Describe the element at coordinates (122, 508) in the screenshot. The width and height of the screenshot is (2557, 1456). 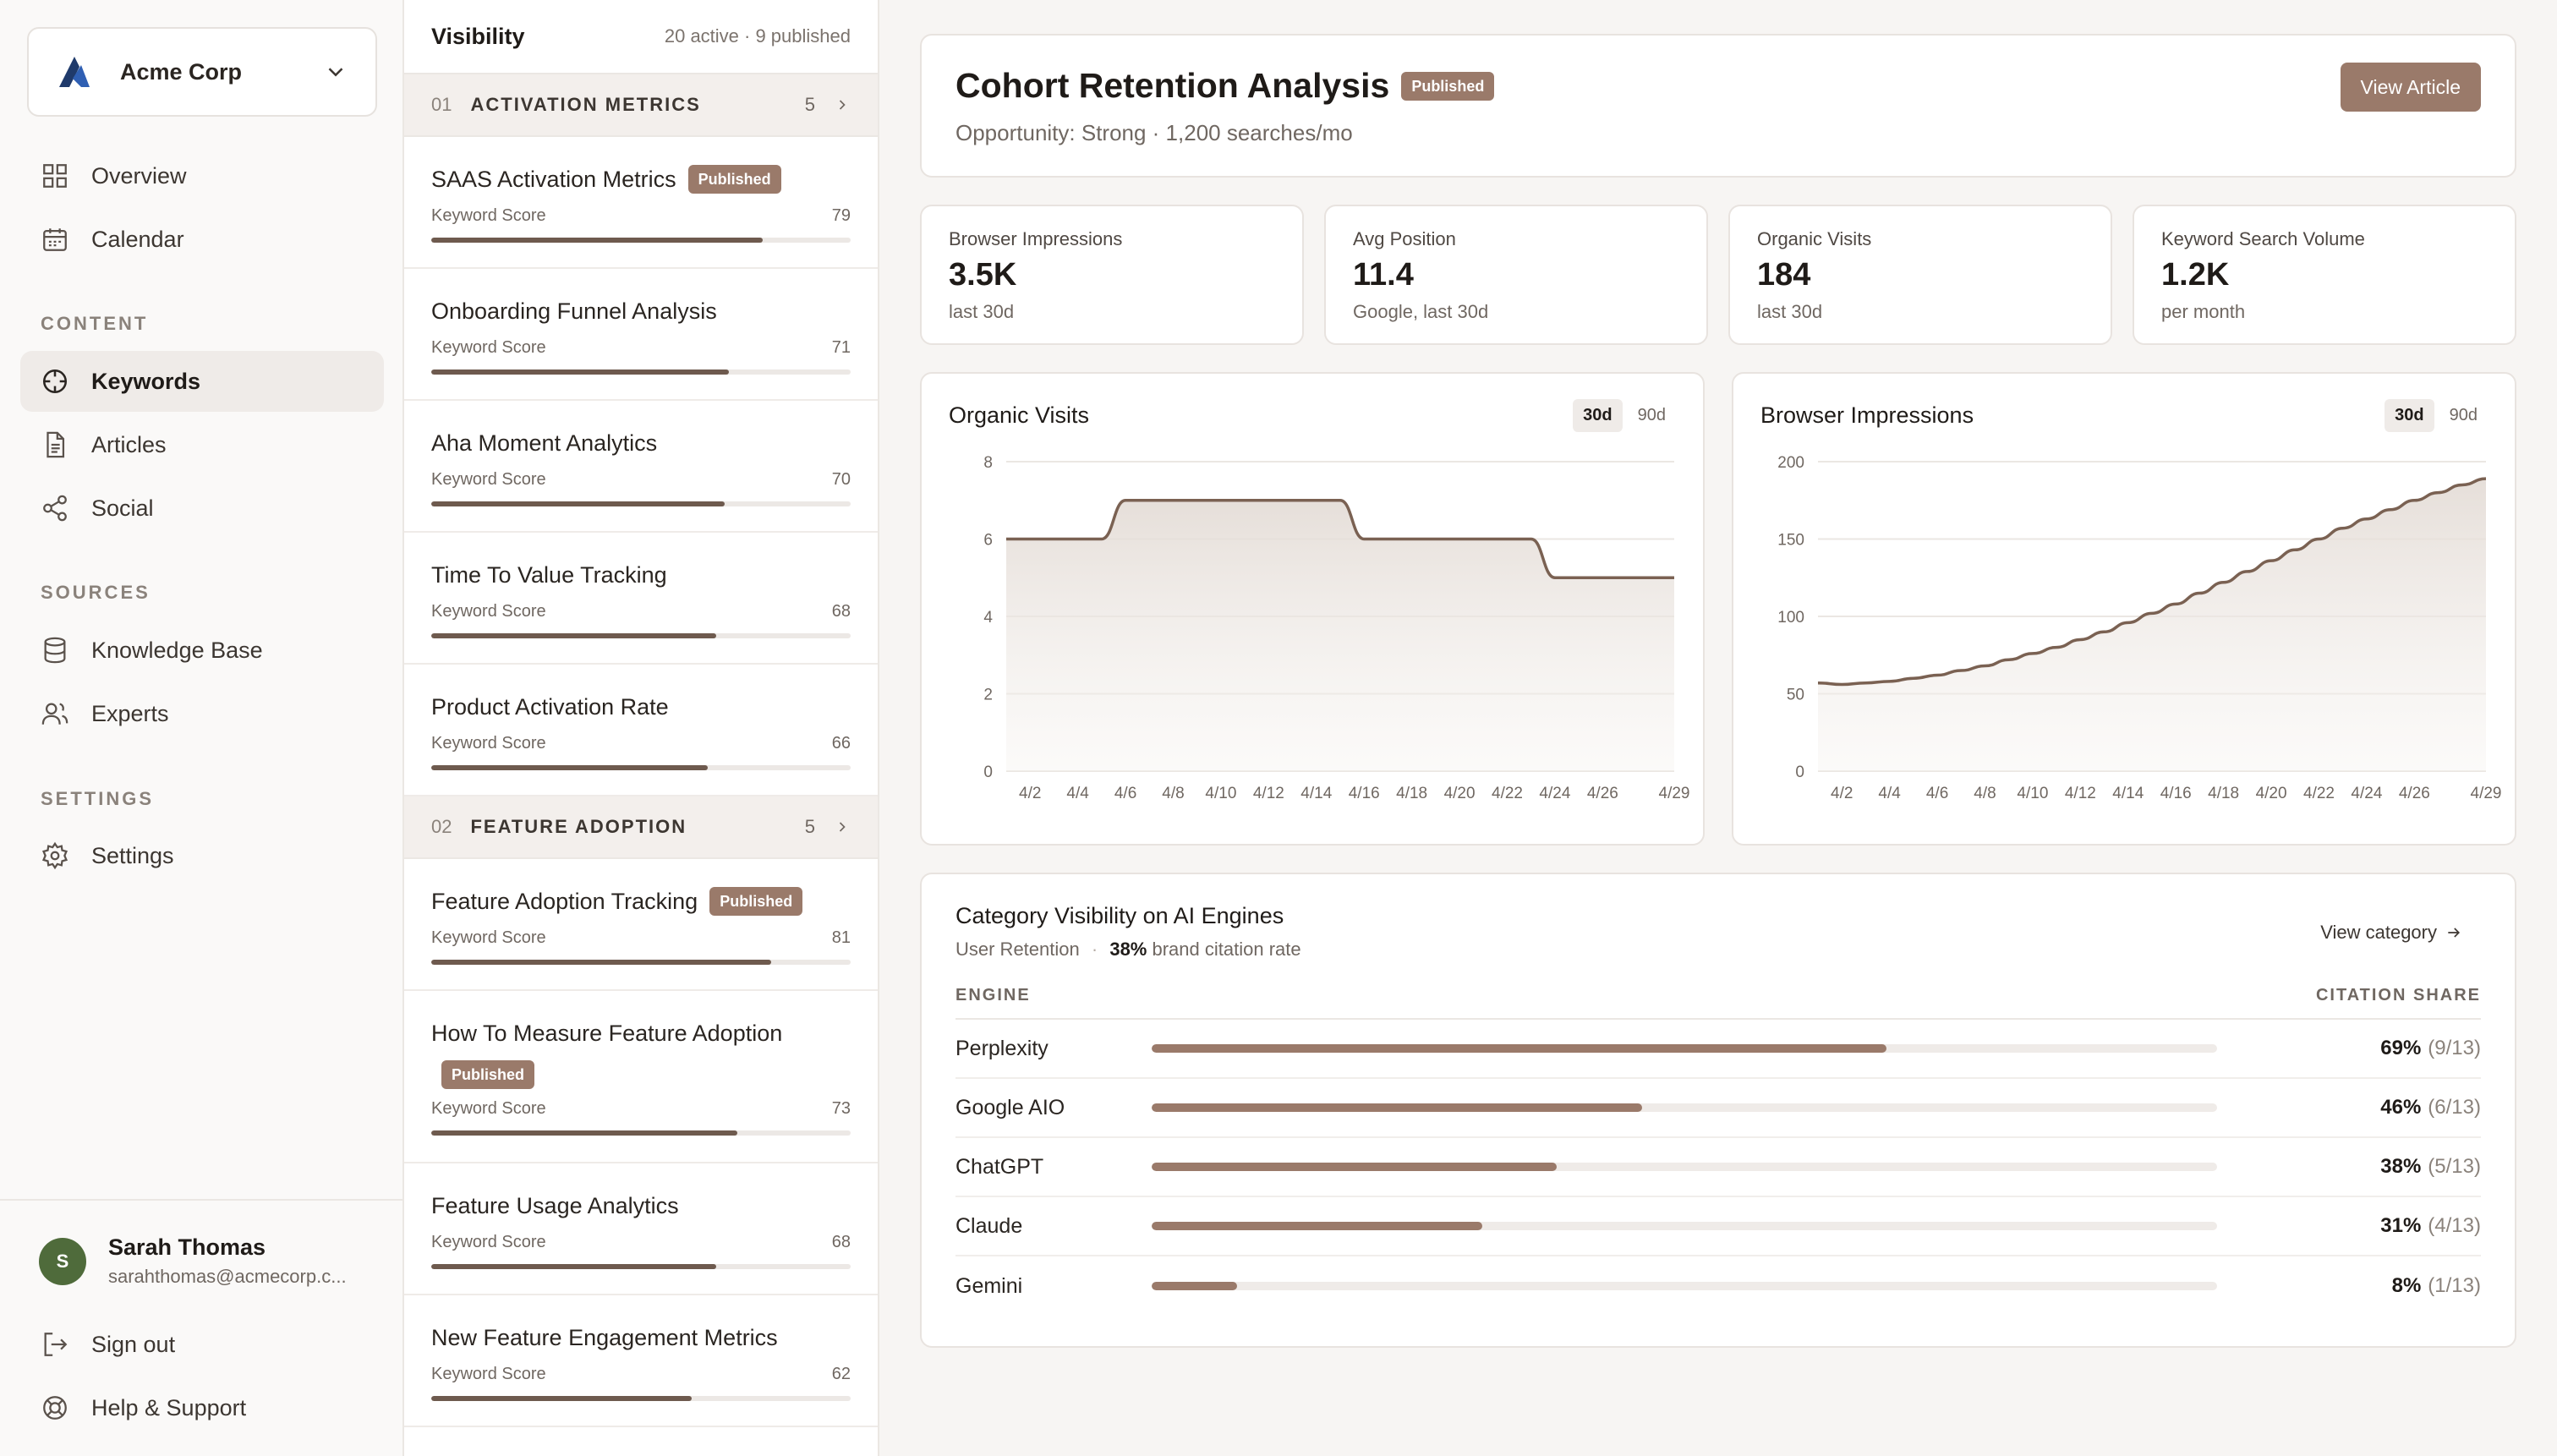
I see `nav-social-label: Social` at that location.